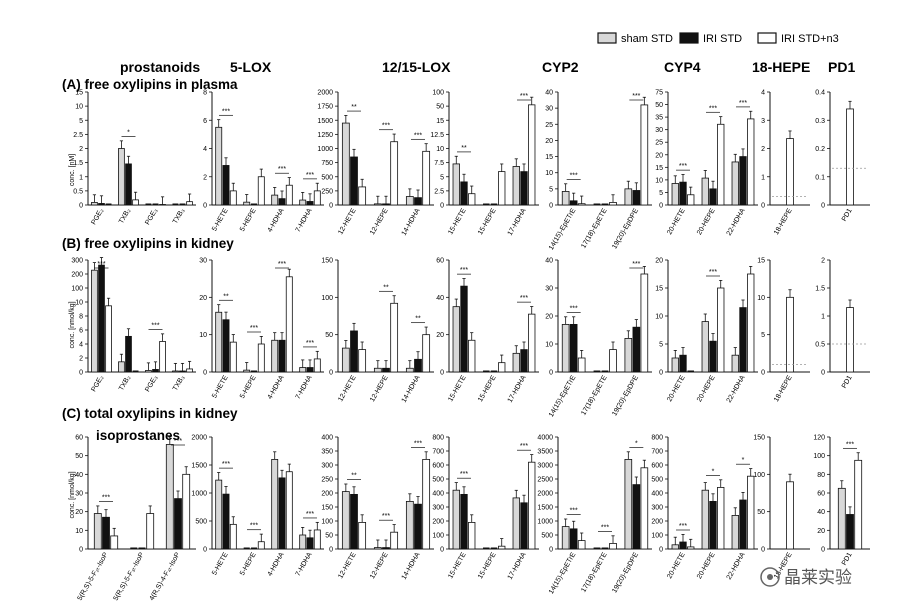  What do you see at coordinates (823, 317) in the screenshot?
I see `y-tick-label: 1` at bounding box center [823, 317].